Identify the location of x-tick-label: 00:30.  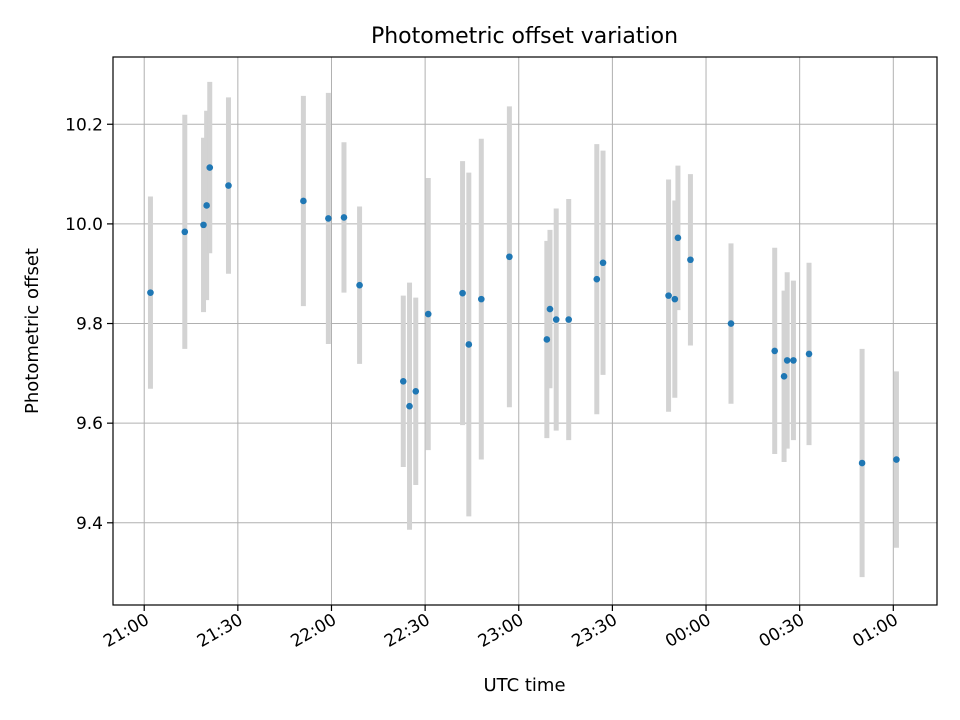
(782, 631).